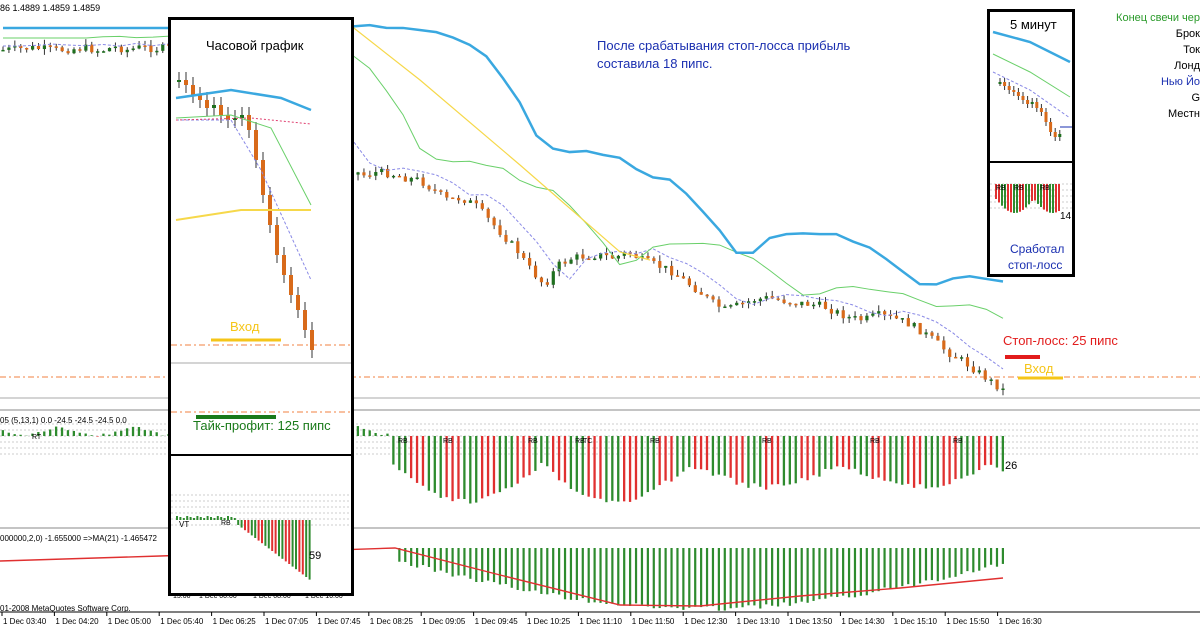 The height and width of the screenshot is (630, 1200). Describe the element at coordinates (1195, 98) in the screenshot. I see `legend-fragment: G` at that location.